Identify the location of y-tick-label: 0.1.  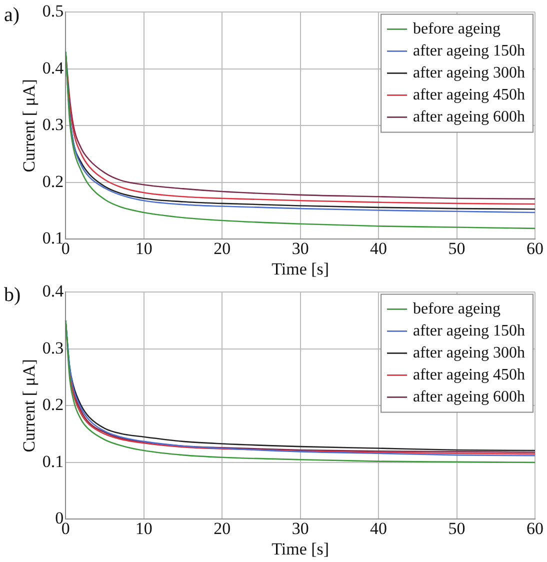
(53, 461).